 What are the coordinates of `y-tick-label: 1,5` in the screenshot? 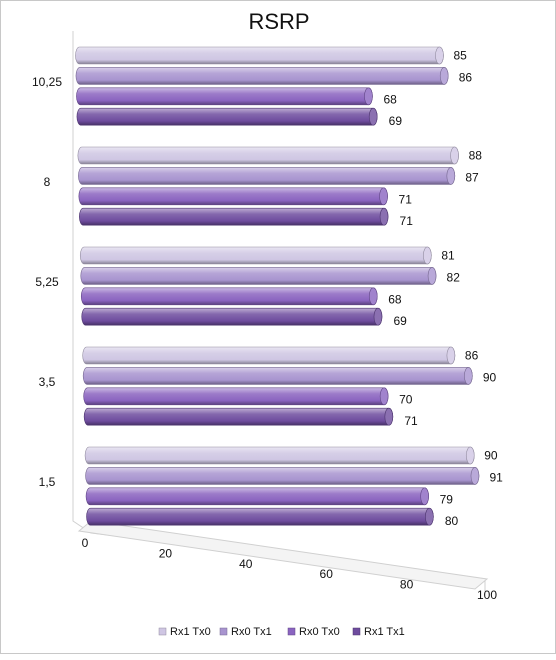 It's located at (47, 482).